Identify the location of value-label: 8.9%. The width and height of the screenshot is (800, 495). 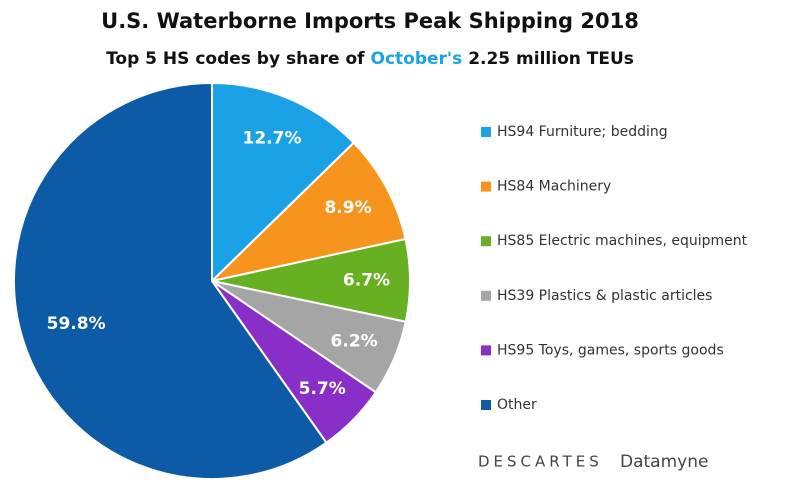
(347, 208).